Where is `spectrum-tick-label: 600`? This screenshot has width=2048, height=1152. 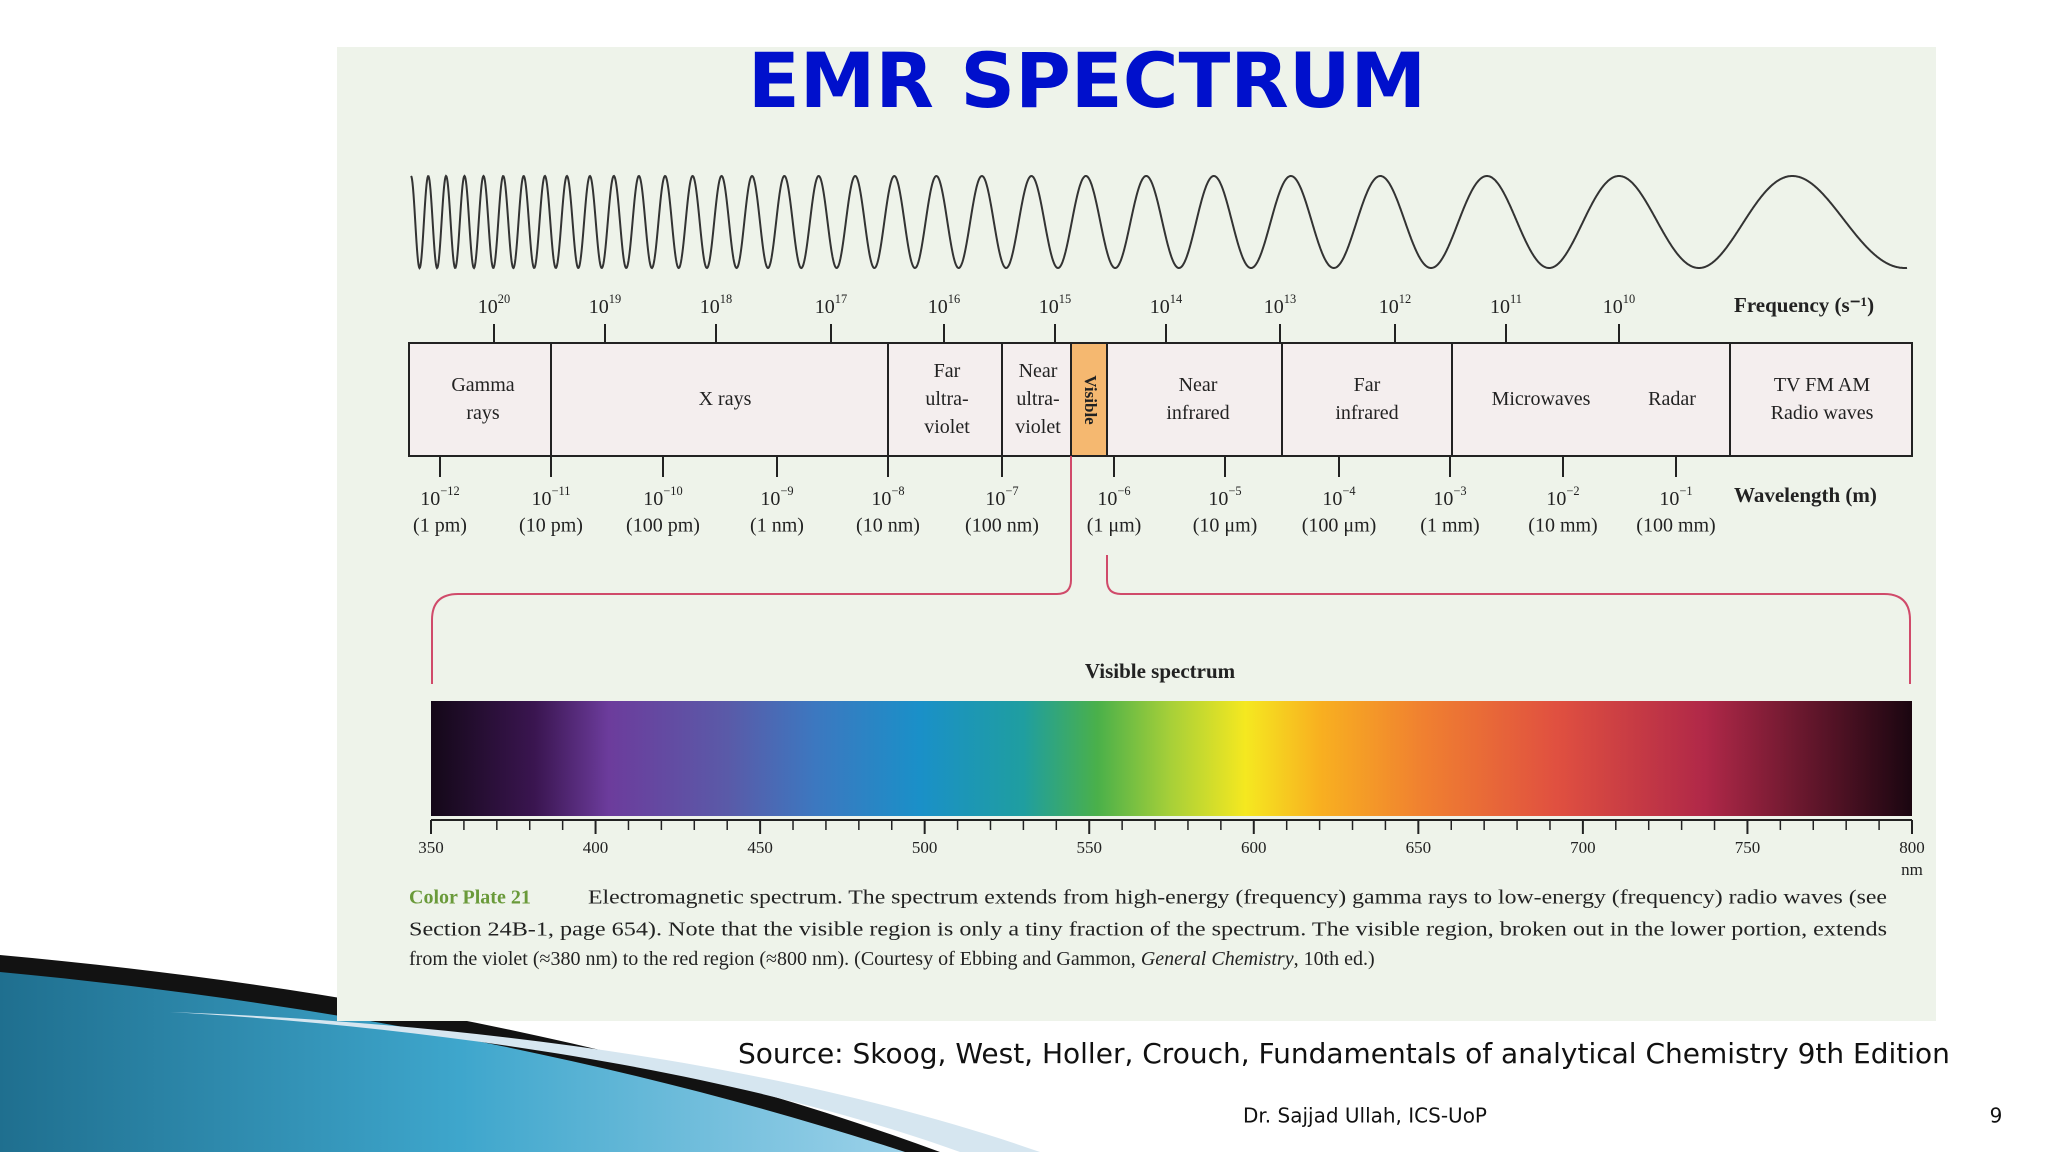
spectrum-tick-label: 600 is located at coordinates (1254, 847).